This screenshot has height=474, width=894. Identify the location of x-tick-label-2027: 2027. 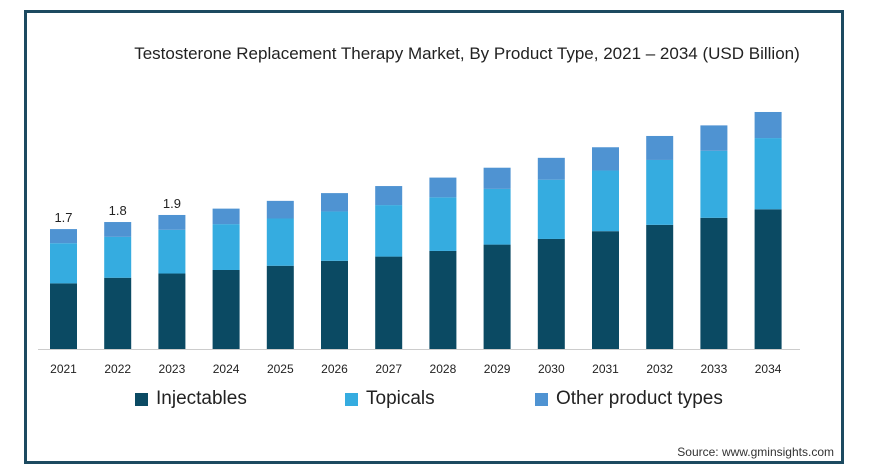
(388, 369).